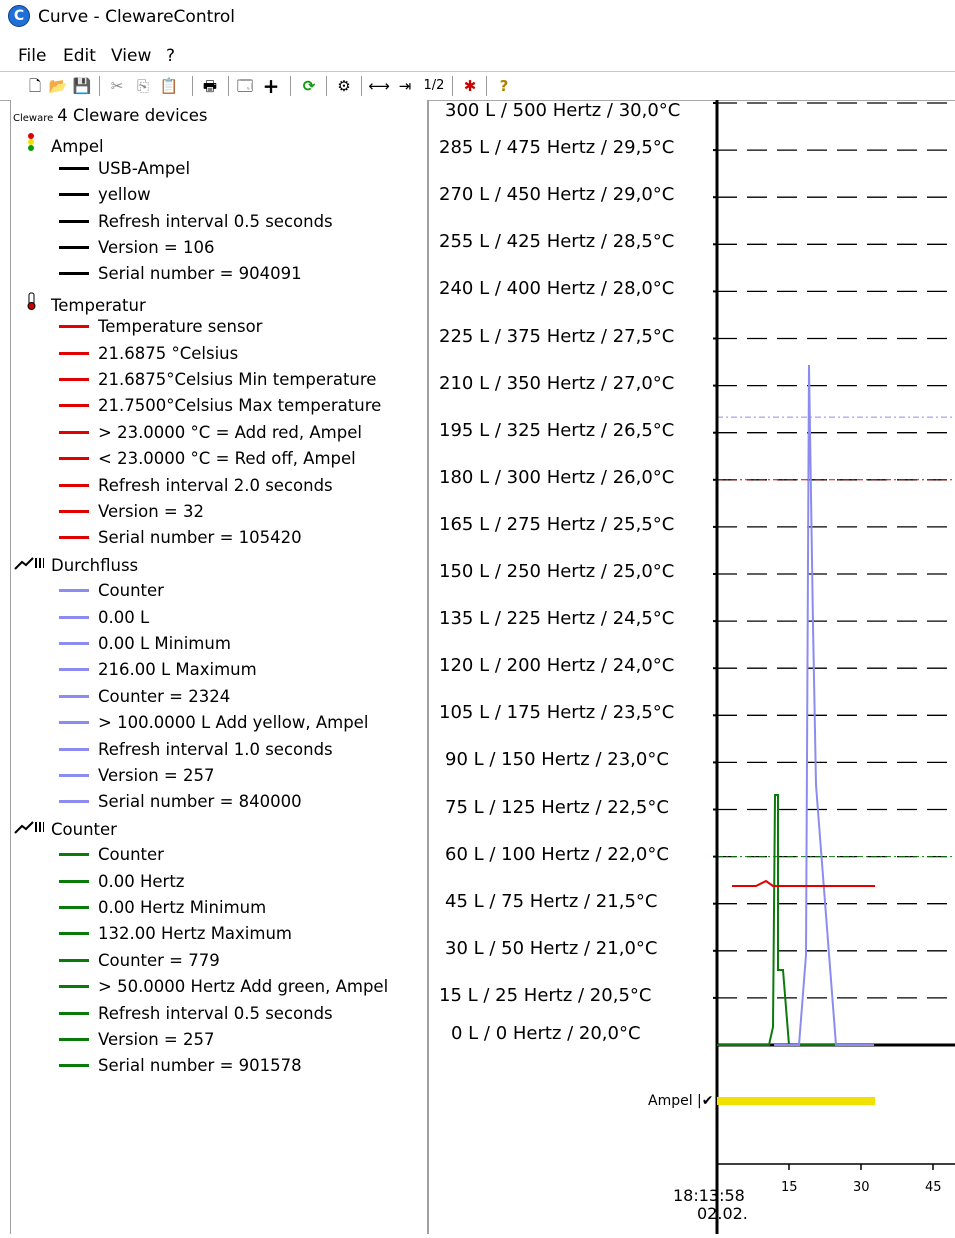  Describe the element at coordinates (557, 524) in the screenshot. I see `y-axis-label: 165 L / 275 Hertz / 25,5°C` at that location.